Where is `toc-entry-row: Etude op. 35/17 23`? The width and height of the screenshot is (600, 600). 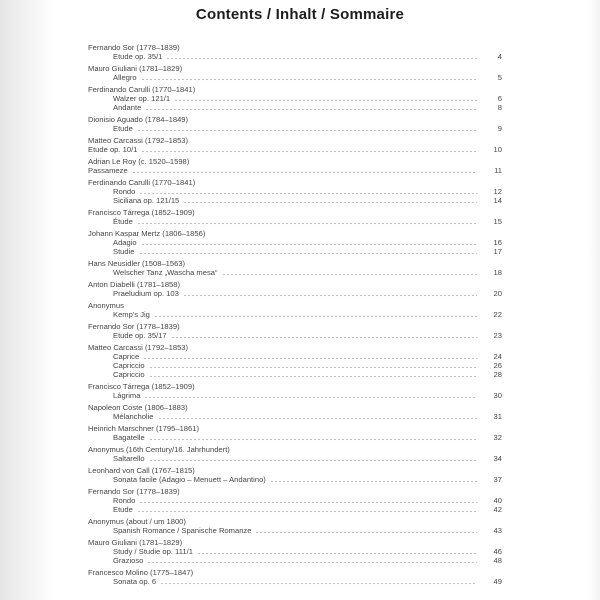
toc-entry-row: Etude op. 35/17 23 is located at coordinates (295, 335).